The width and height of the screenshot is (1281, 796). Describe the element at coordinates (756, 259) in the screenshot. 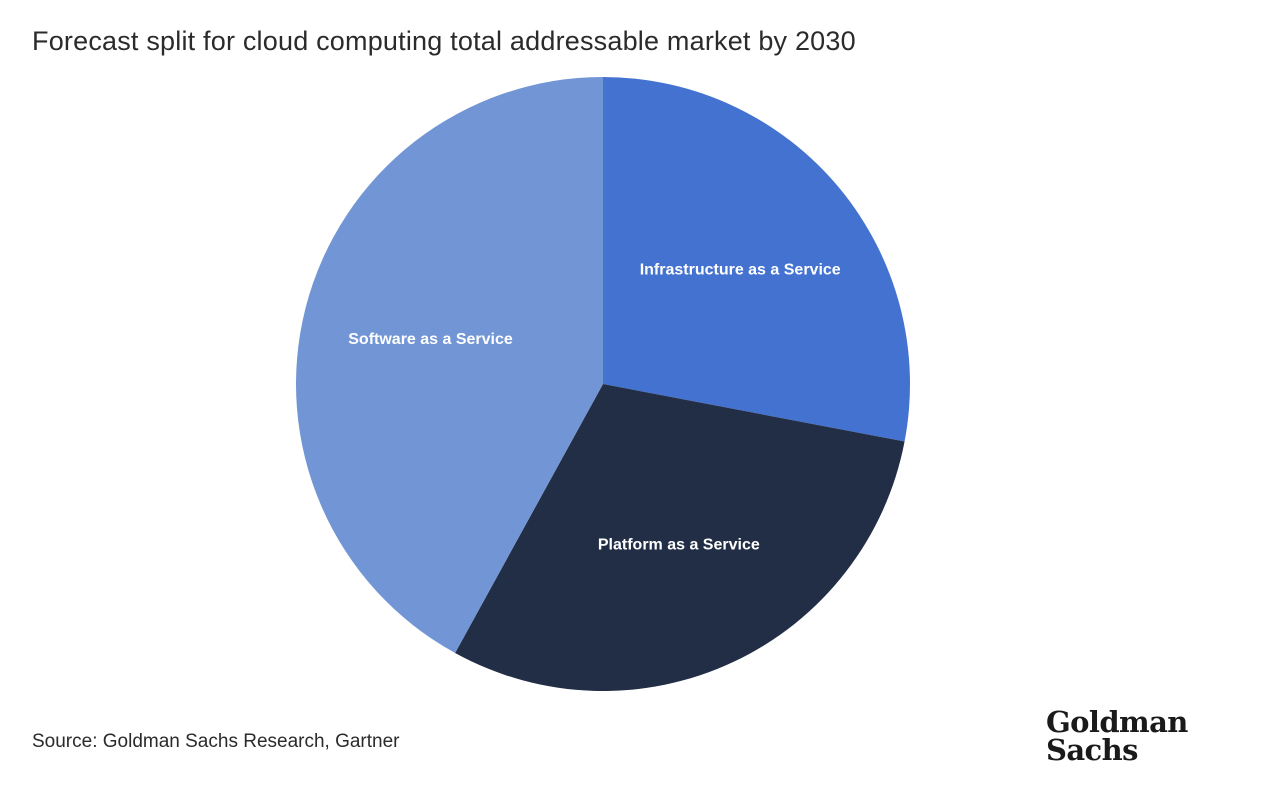

I see `pie-slice-infrastructure-as-a-service` at that location.